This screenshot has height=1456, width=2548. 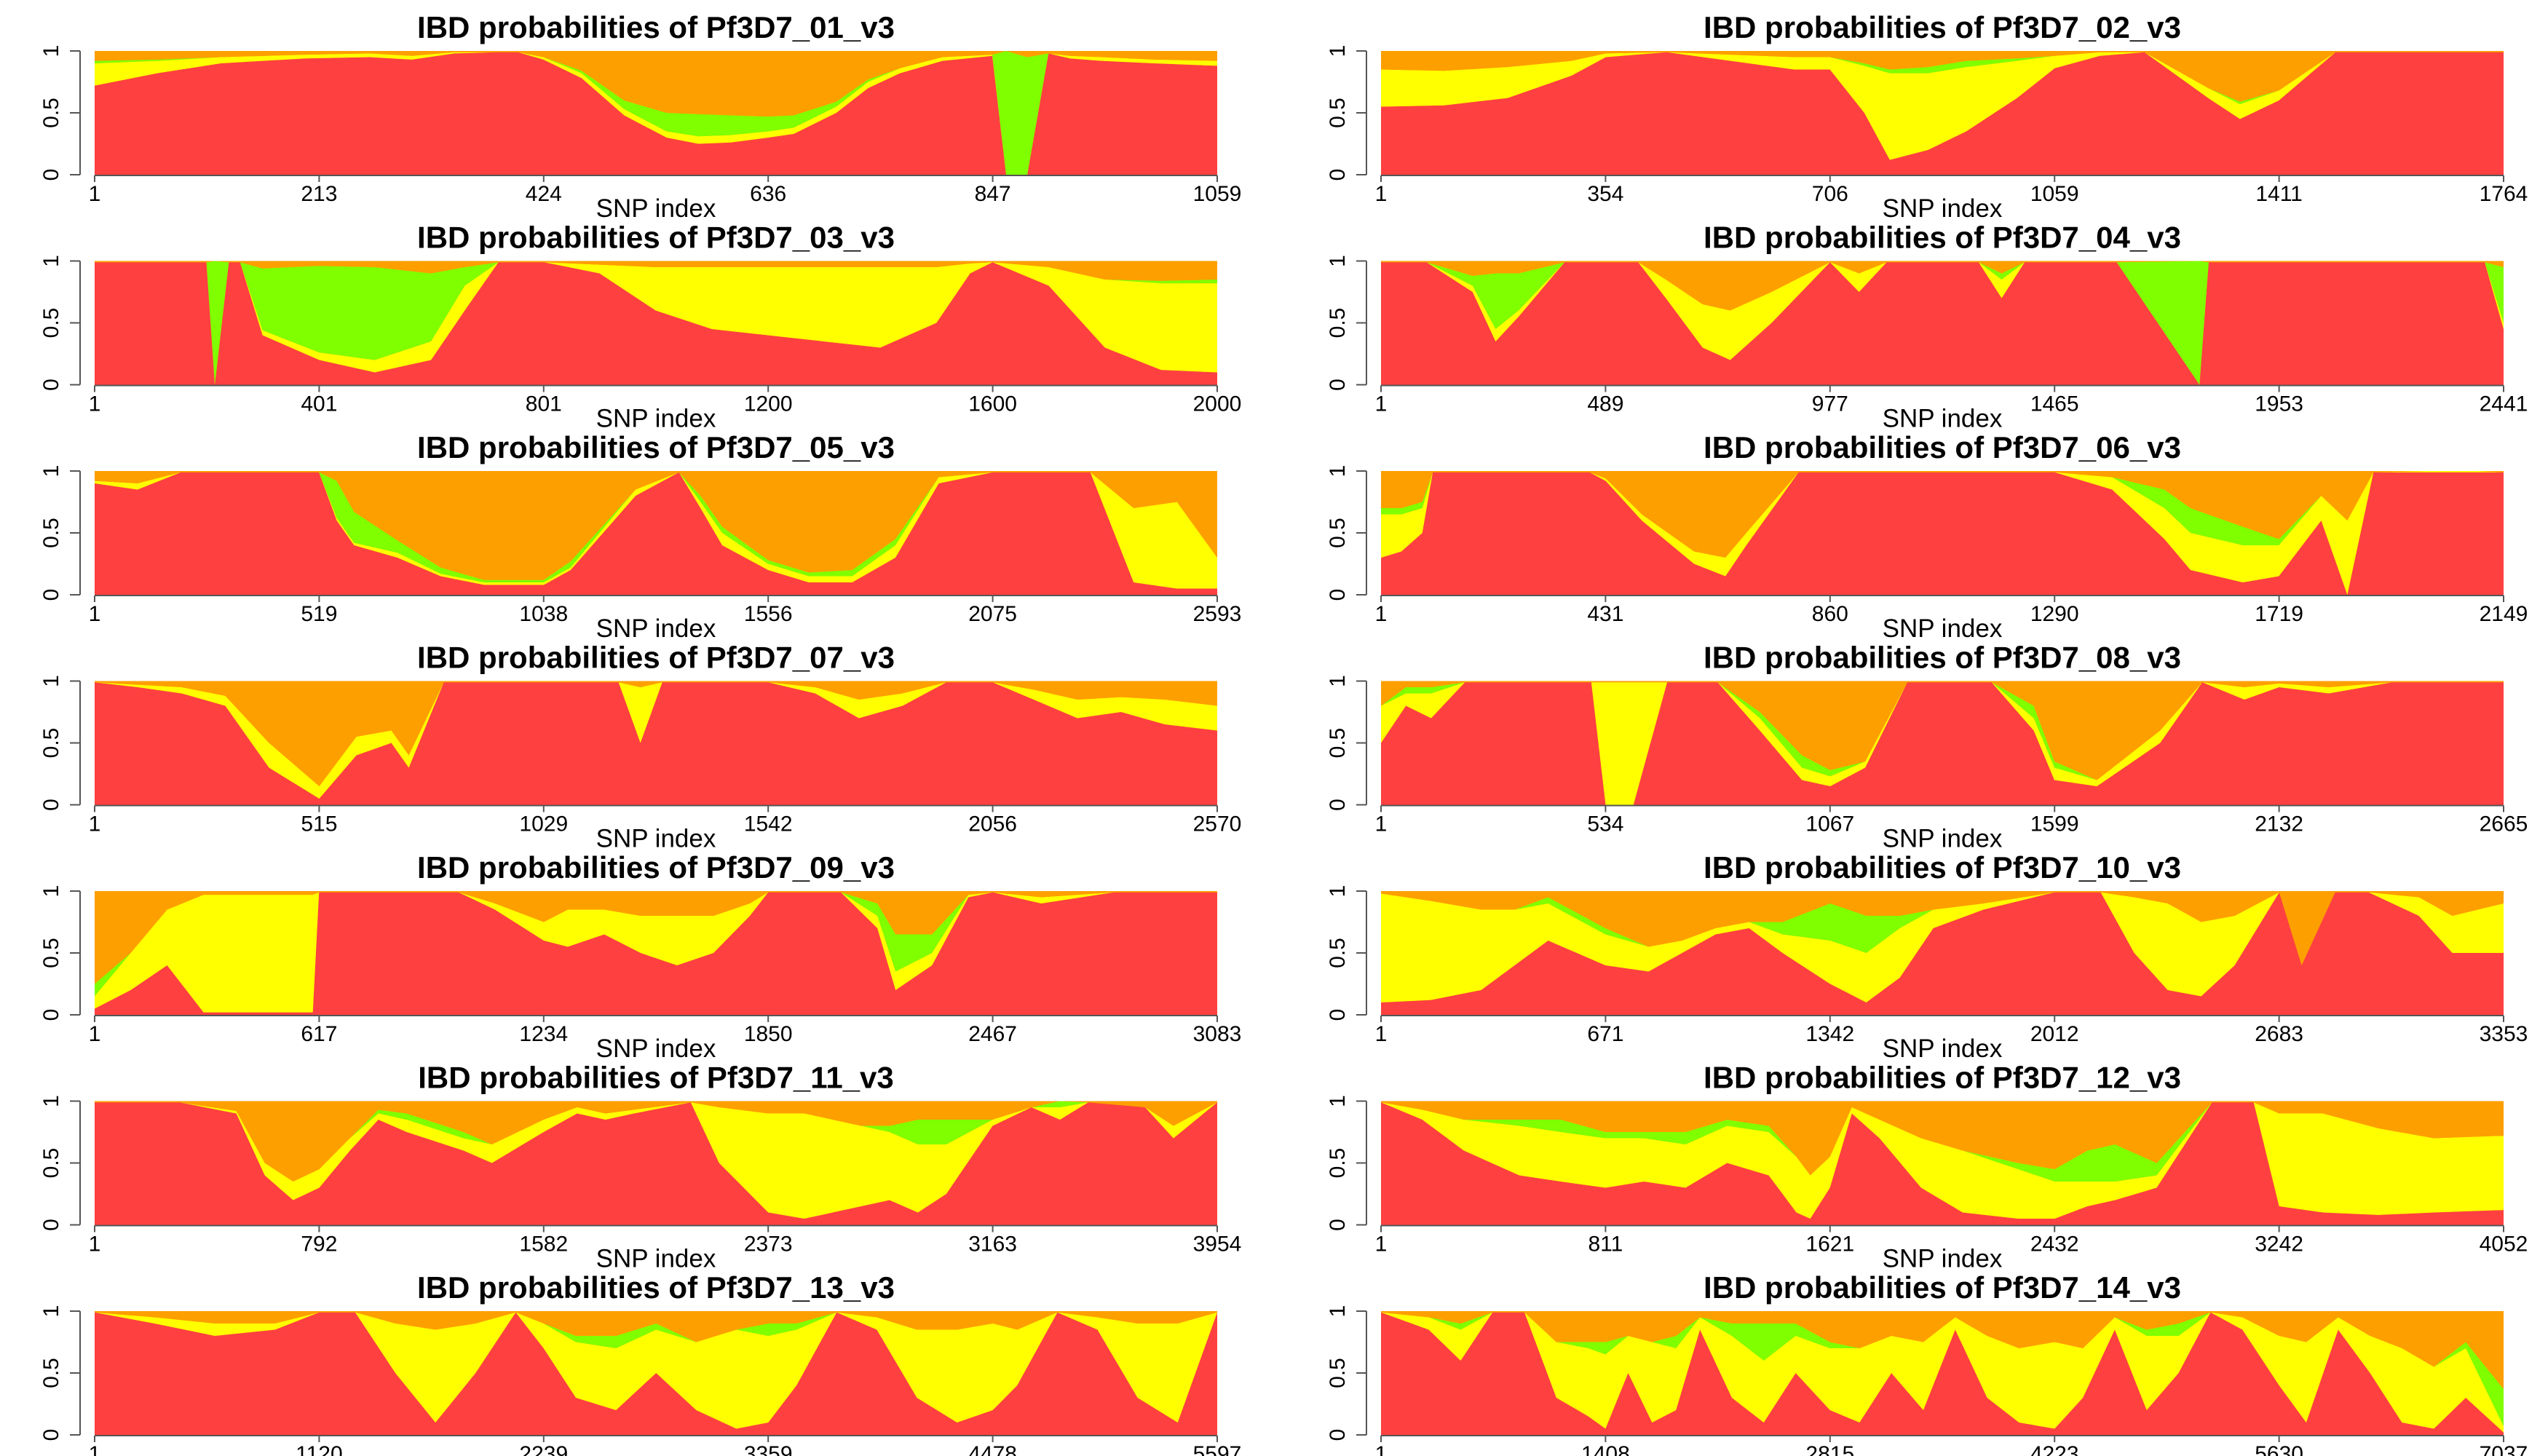 What do you see at coordinates (656, 27) in the screenshot?
I see `plot-title: IBD probabilities of Pf3D7_01_v3` at bounding box center [656, 27].